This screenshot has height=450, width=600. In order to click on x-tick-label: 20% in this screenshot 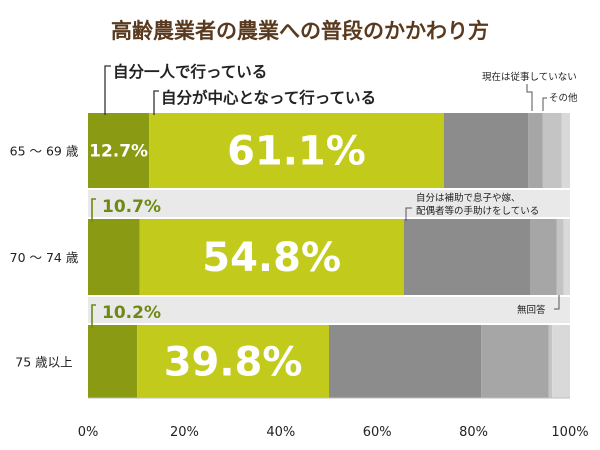, I will do `click(184, 432)`.